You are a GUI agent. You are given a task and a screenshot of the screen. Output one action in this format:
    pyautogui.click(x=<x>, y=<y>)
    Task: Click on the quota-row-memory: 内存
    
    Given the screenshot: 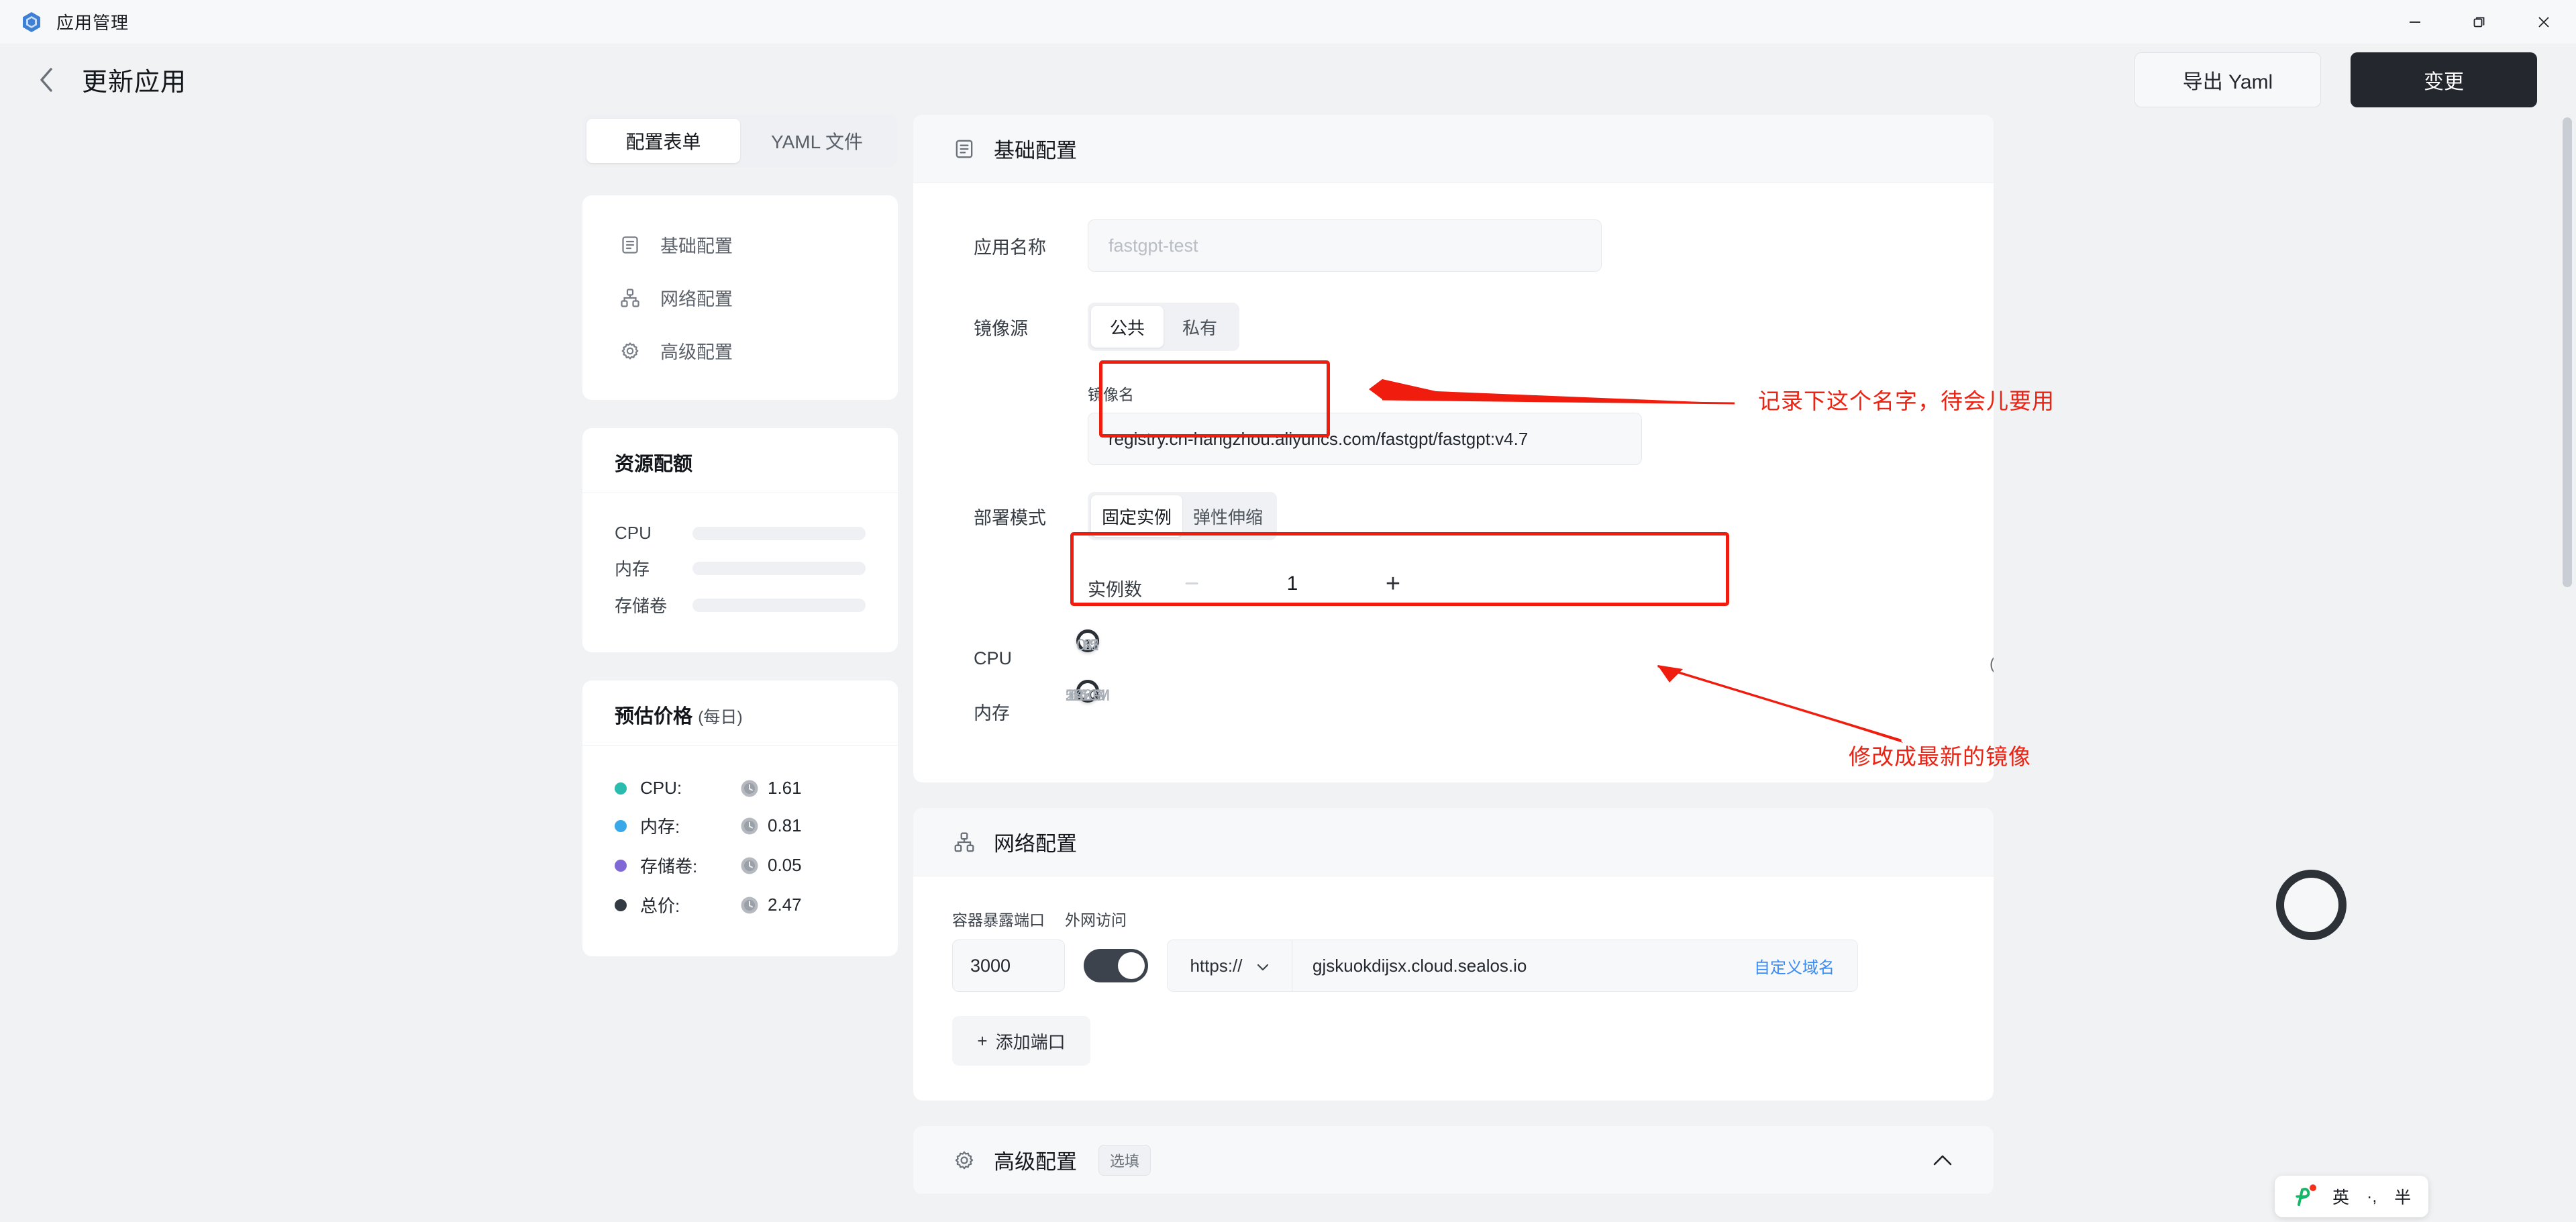 What is the action you would take?
    pyautogui.click(x=740, y=568)
    